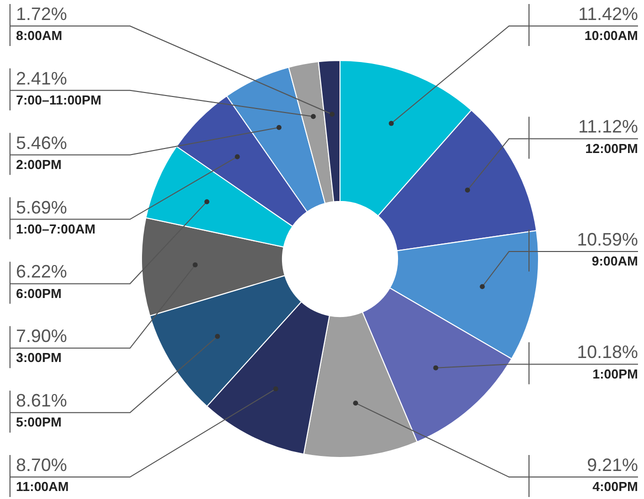 This screenshot has height=499, width=644. I want to click on data-label: 8.61%, so click(42, 400).